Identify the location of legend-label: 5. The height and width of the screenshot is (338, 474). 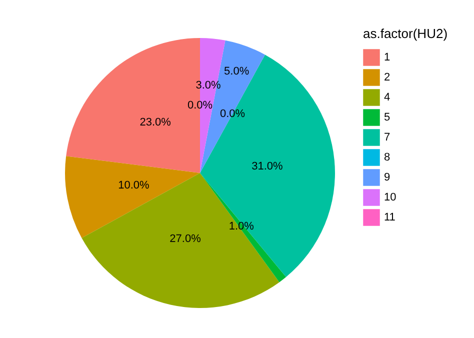
(387, 118).